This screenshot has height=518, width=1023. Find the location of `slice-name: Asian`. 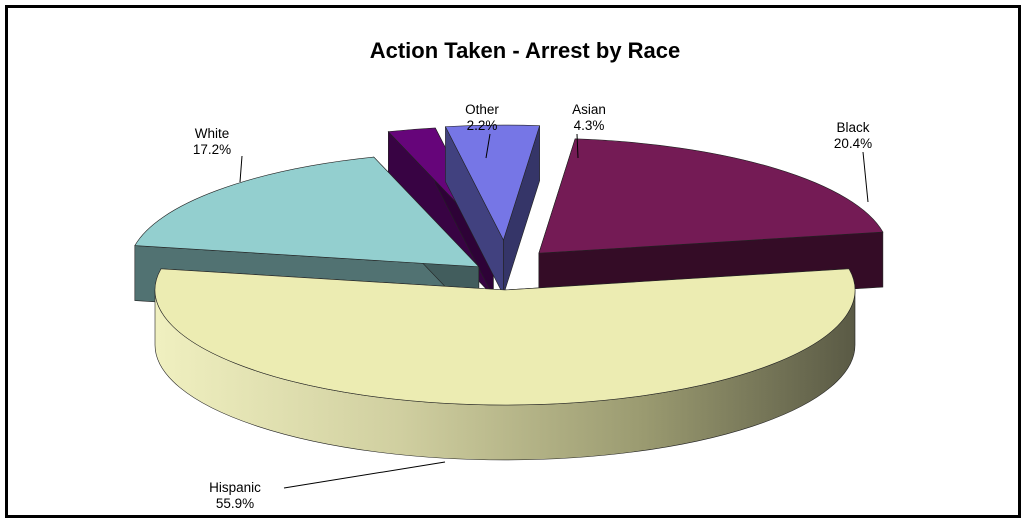

slice-name: Asian is located at coordinates (589, 109).